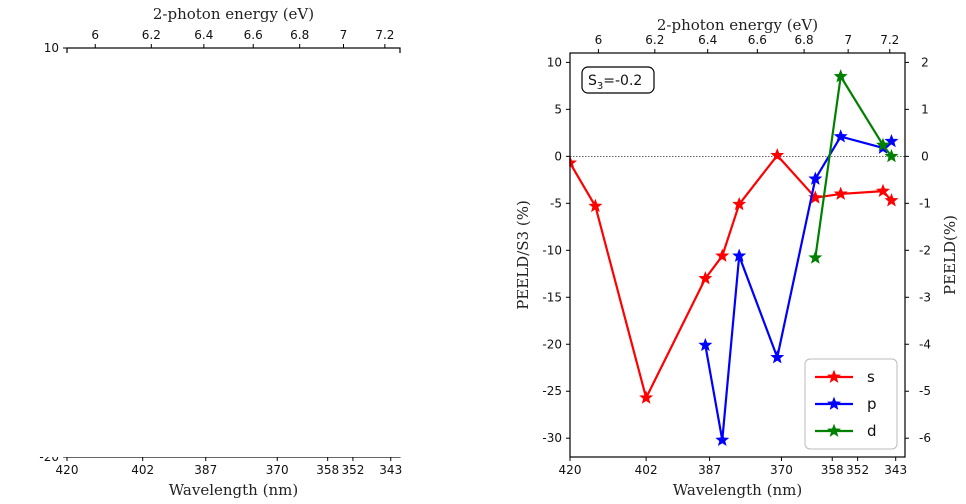 The image size is (966, 504). What do you see at coordinates (523, 255) in the screenshot?
I see `y-axis-title: PEELD/S3 (%)` at bounding box center [523, 255].